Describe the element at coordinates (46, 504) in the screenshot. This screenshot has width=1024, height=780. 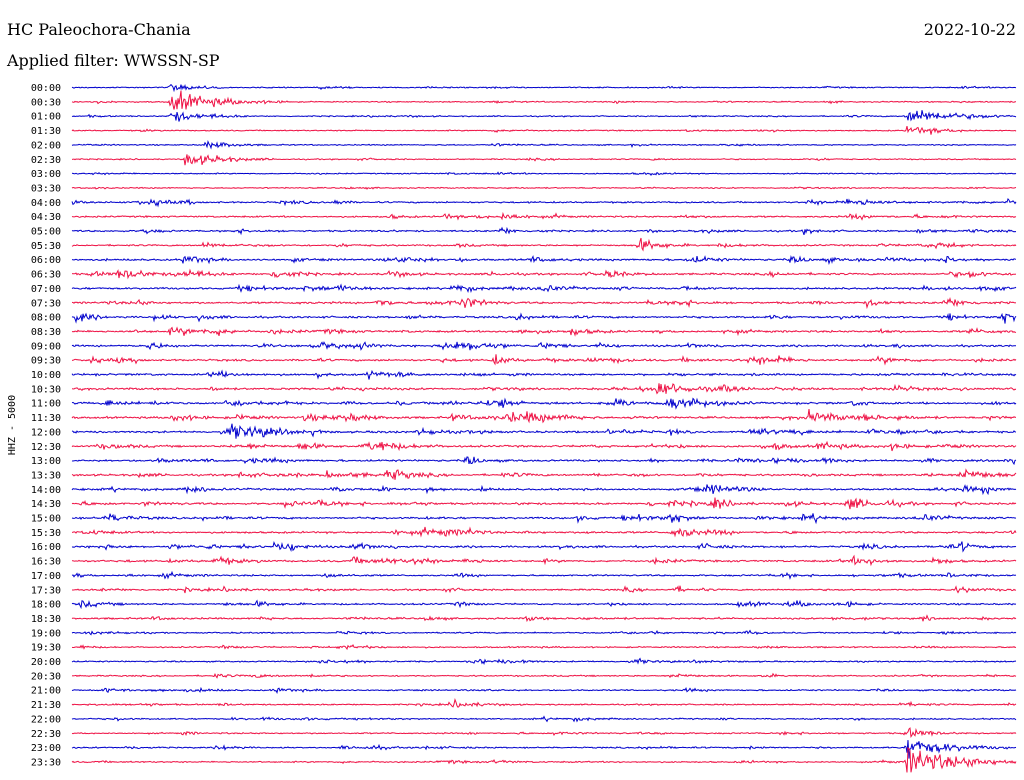
I see `row-time-label: 14:30` at that location.